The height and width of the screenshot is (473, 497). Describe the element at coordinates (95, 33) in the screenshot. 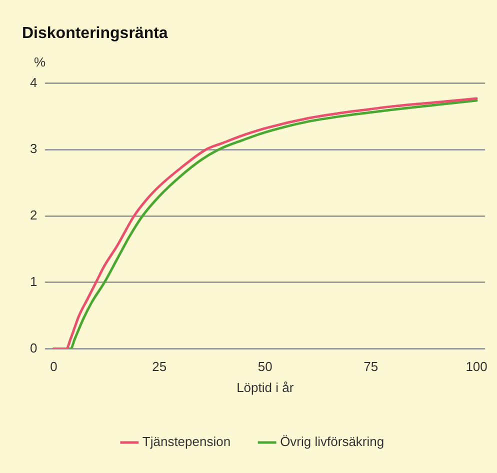

I see `chart-title: Diskonteringsränta` at that location.